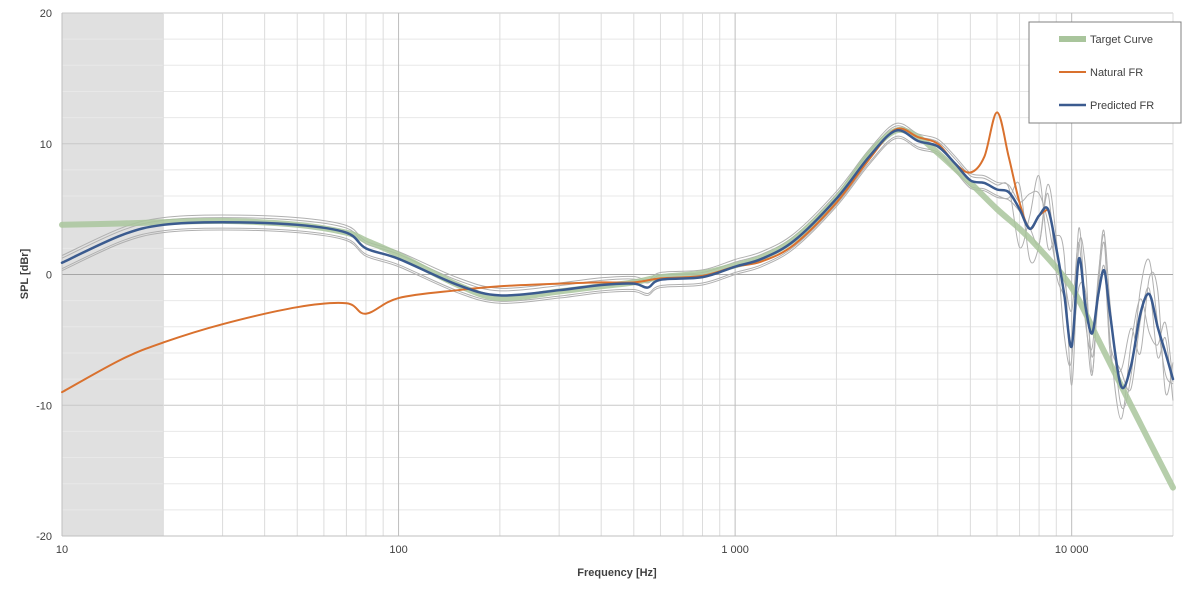 This screenshot has height=595, width=1202. I want to click on x-tick-label: 10, so click(62, 550).